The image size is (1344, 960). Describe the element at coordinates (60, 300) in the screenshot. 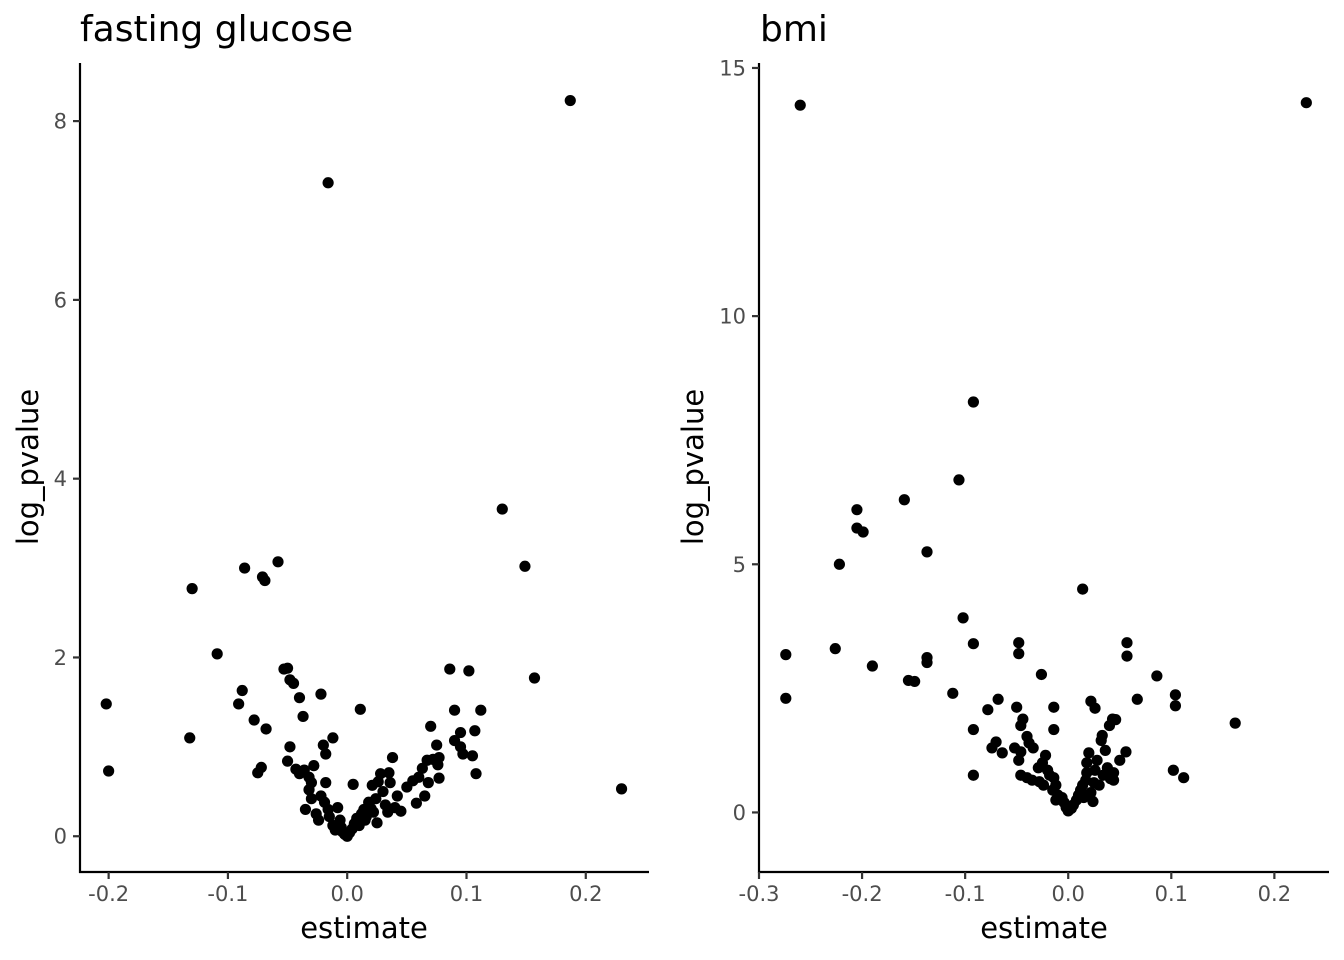

I see `y-tick-label: 6` at that location.